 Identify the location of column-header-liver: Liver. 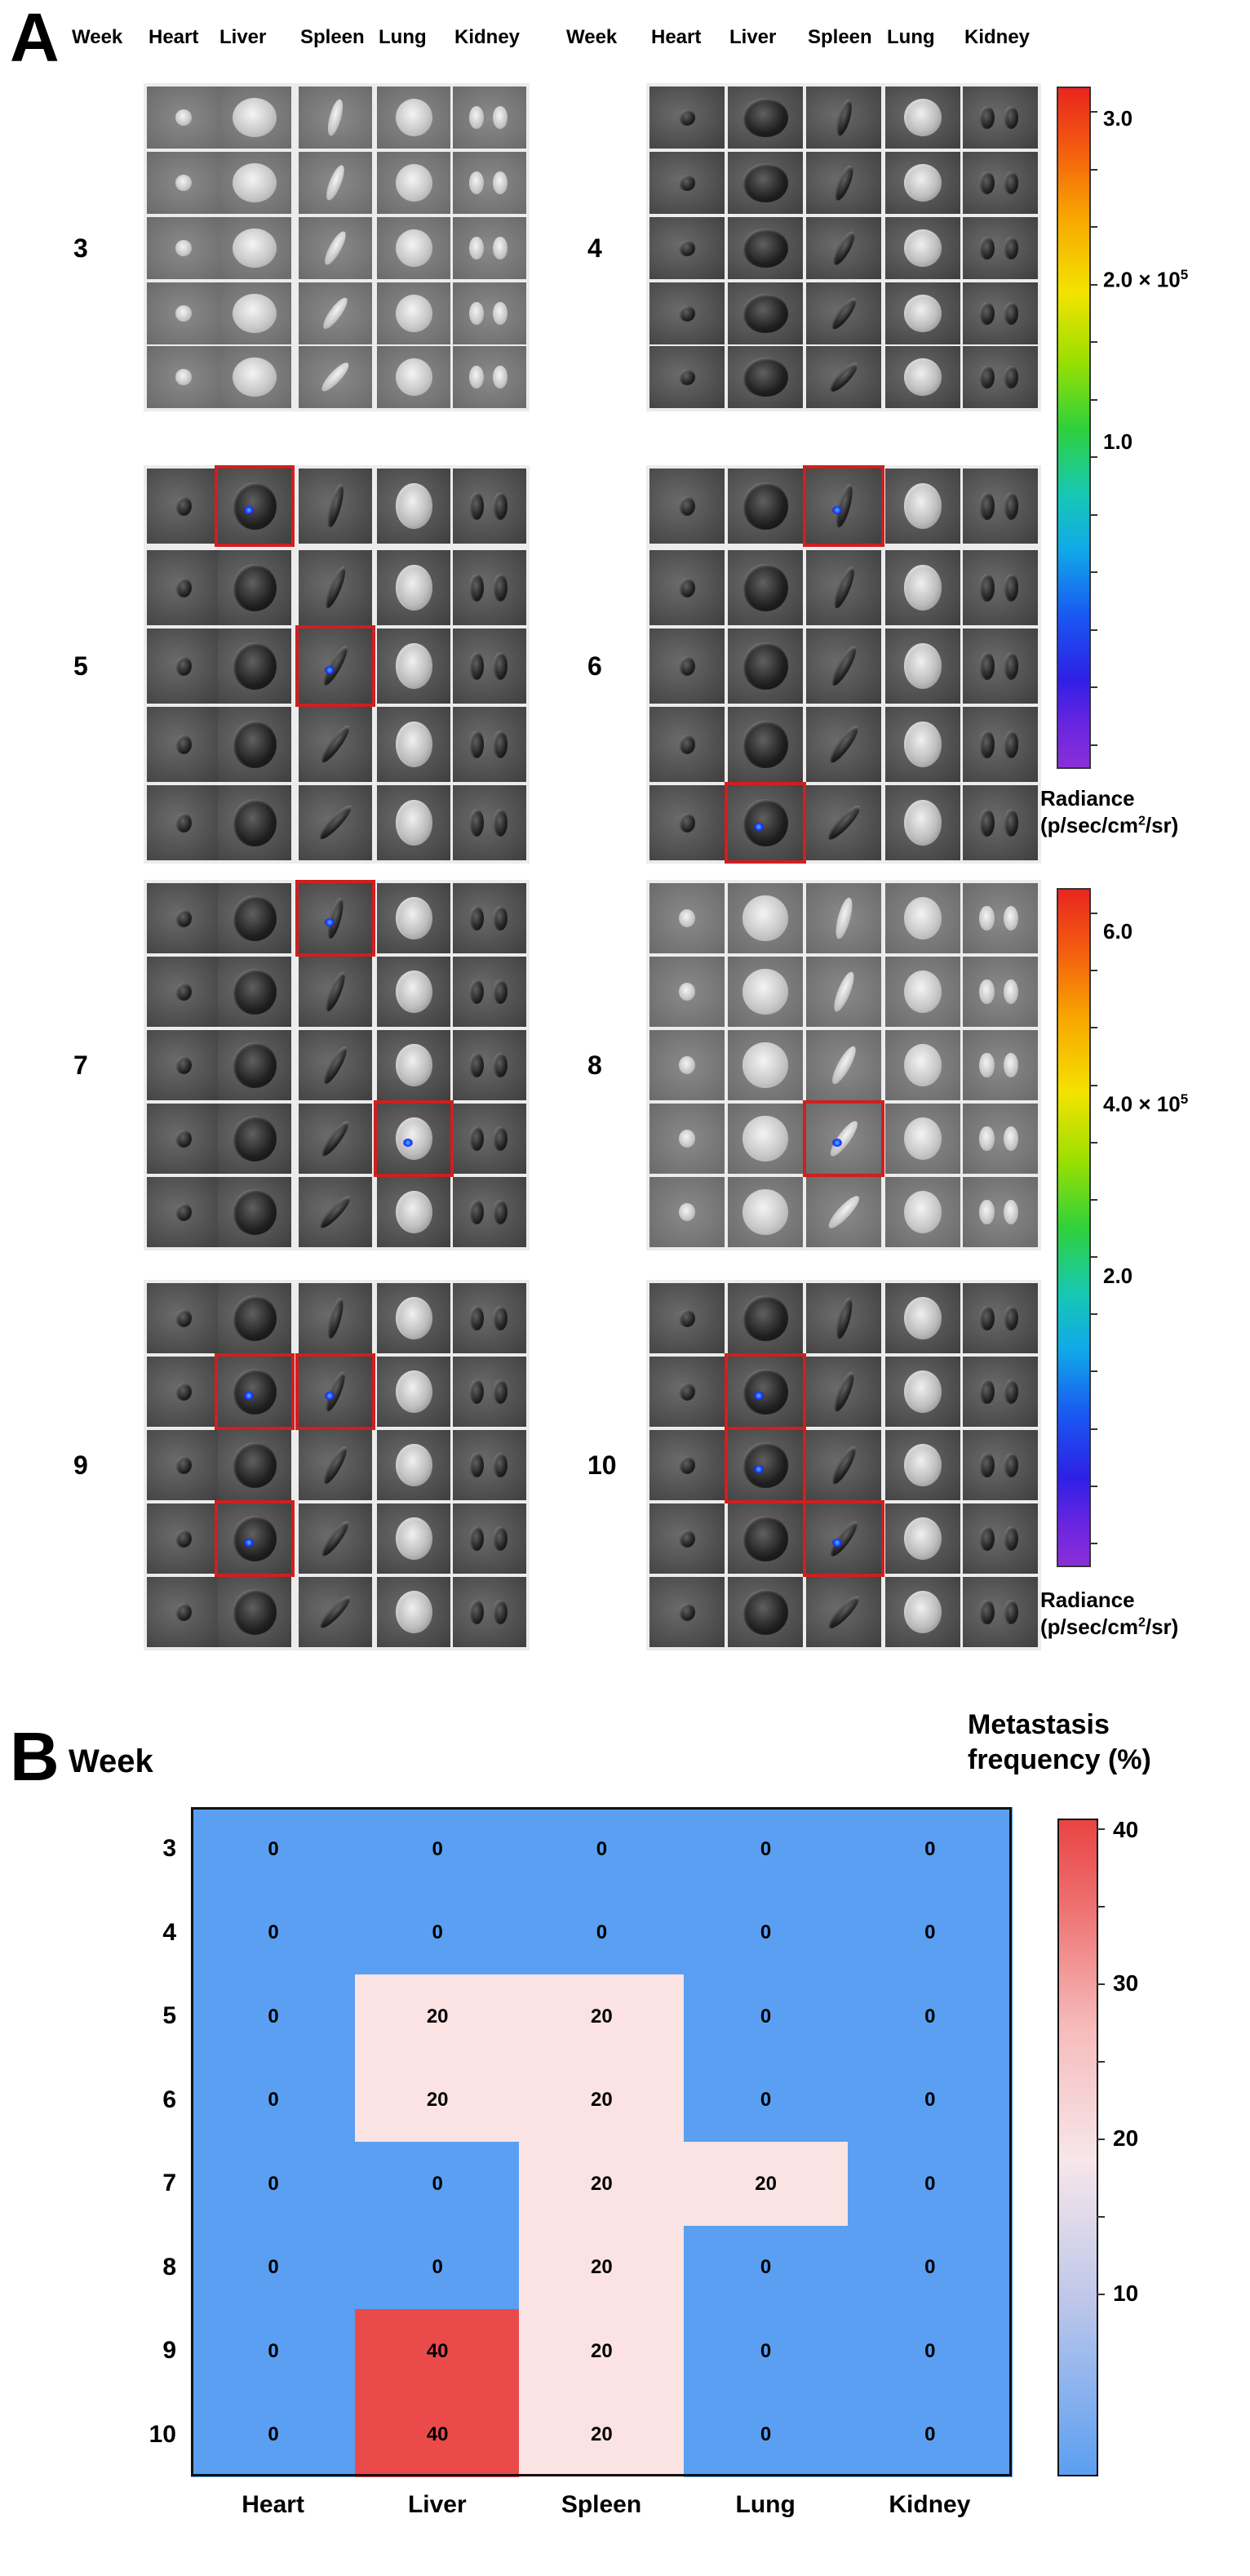
(753, 37).